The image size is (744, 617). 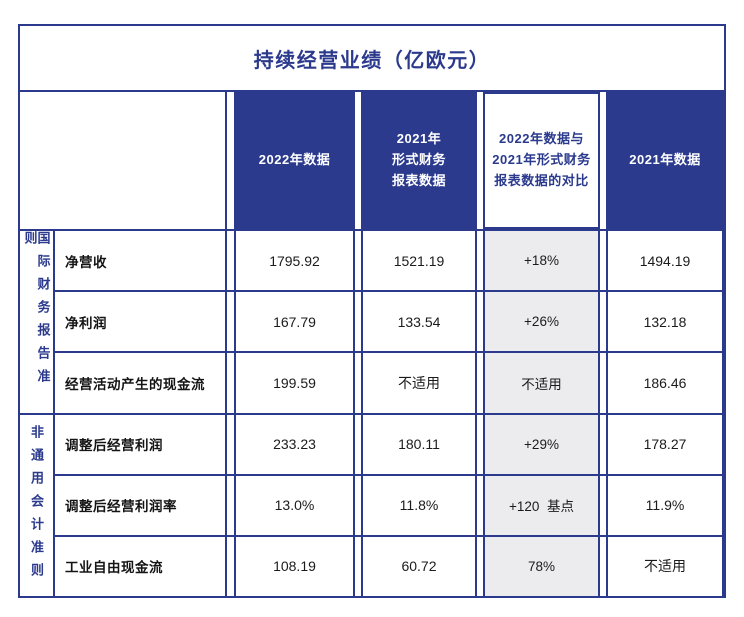 I want to click on col-header-2021: 2021年数据, so click(x=665, y=160).